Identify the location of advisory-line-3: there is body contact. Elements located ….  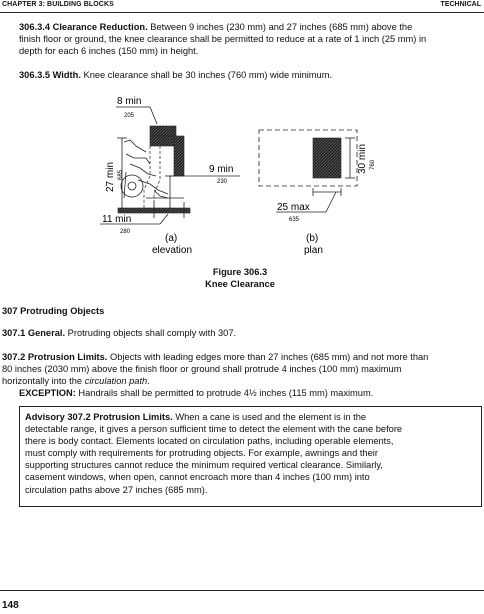
(209, 441).